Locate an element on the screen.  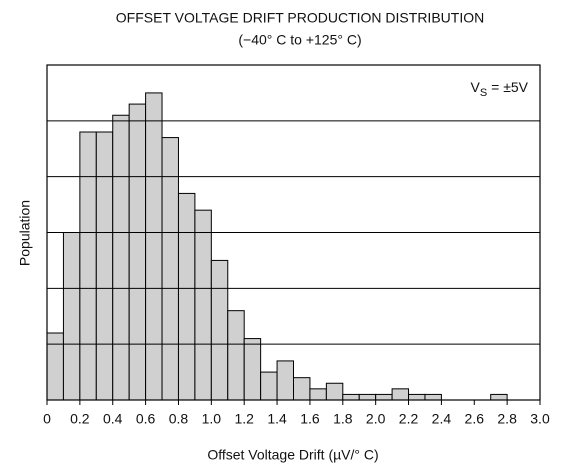
x-tick-label: 1.6 is located at coordinates (310, 419).